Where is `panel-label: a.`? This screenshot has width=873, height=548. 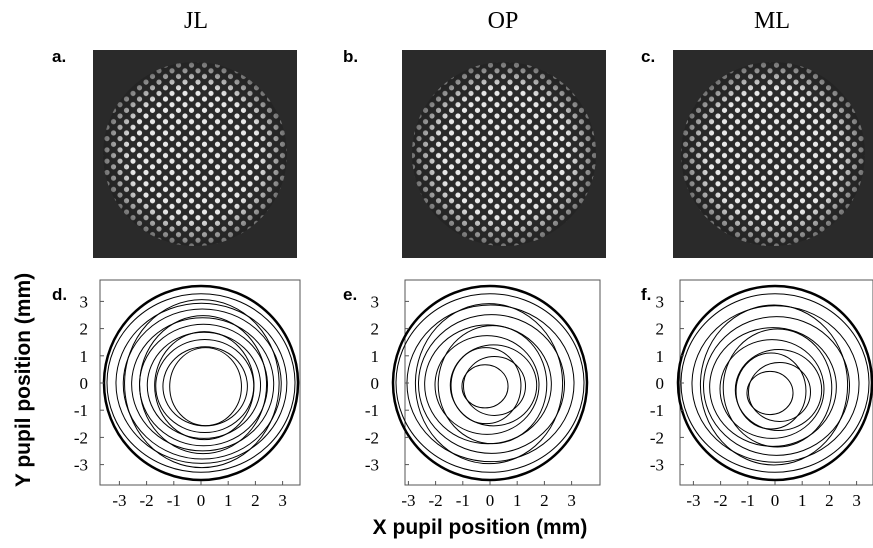
panel-label: a. is located at coordinates (59, 56).